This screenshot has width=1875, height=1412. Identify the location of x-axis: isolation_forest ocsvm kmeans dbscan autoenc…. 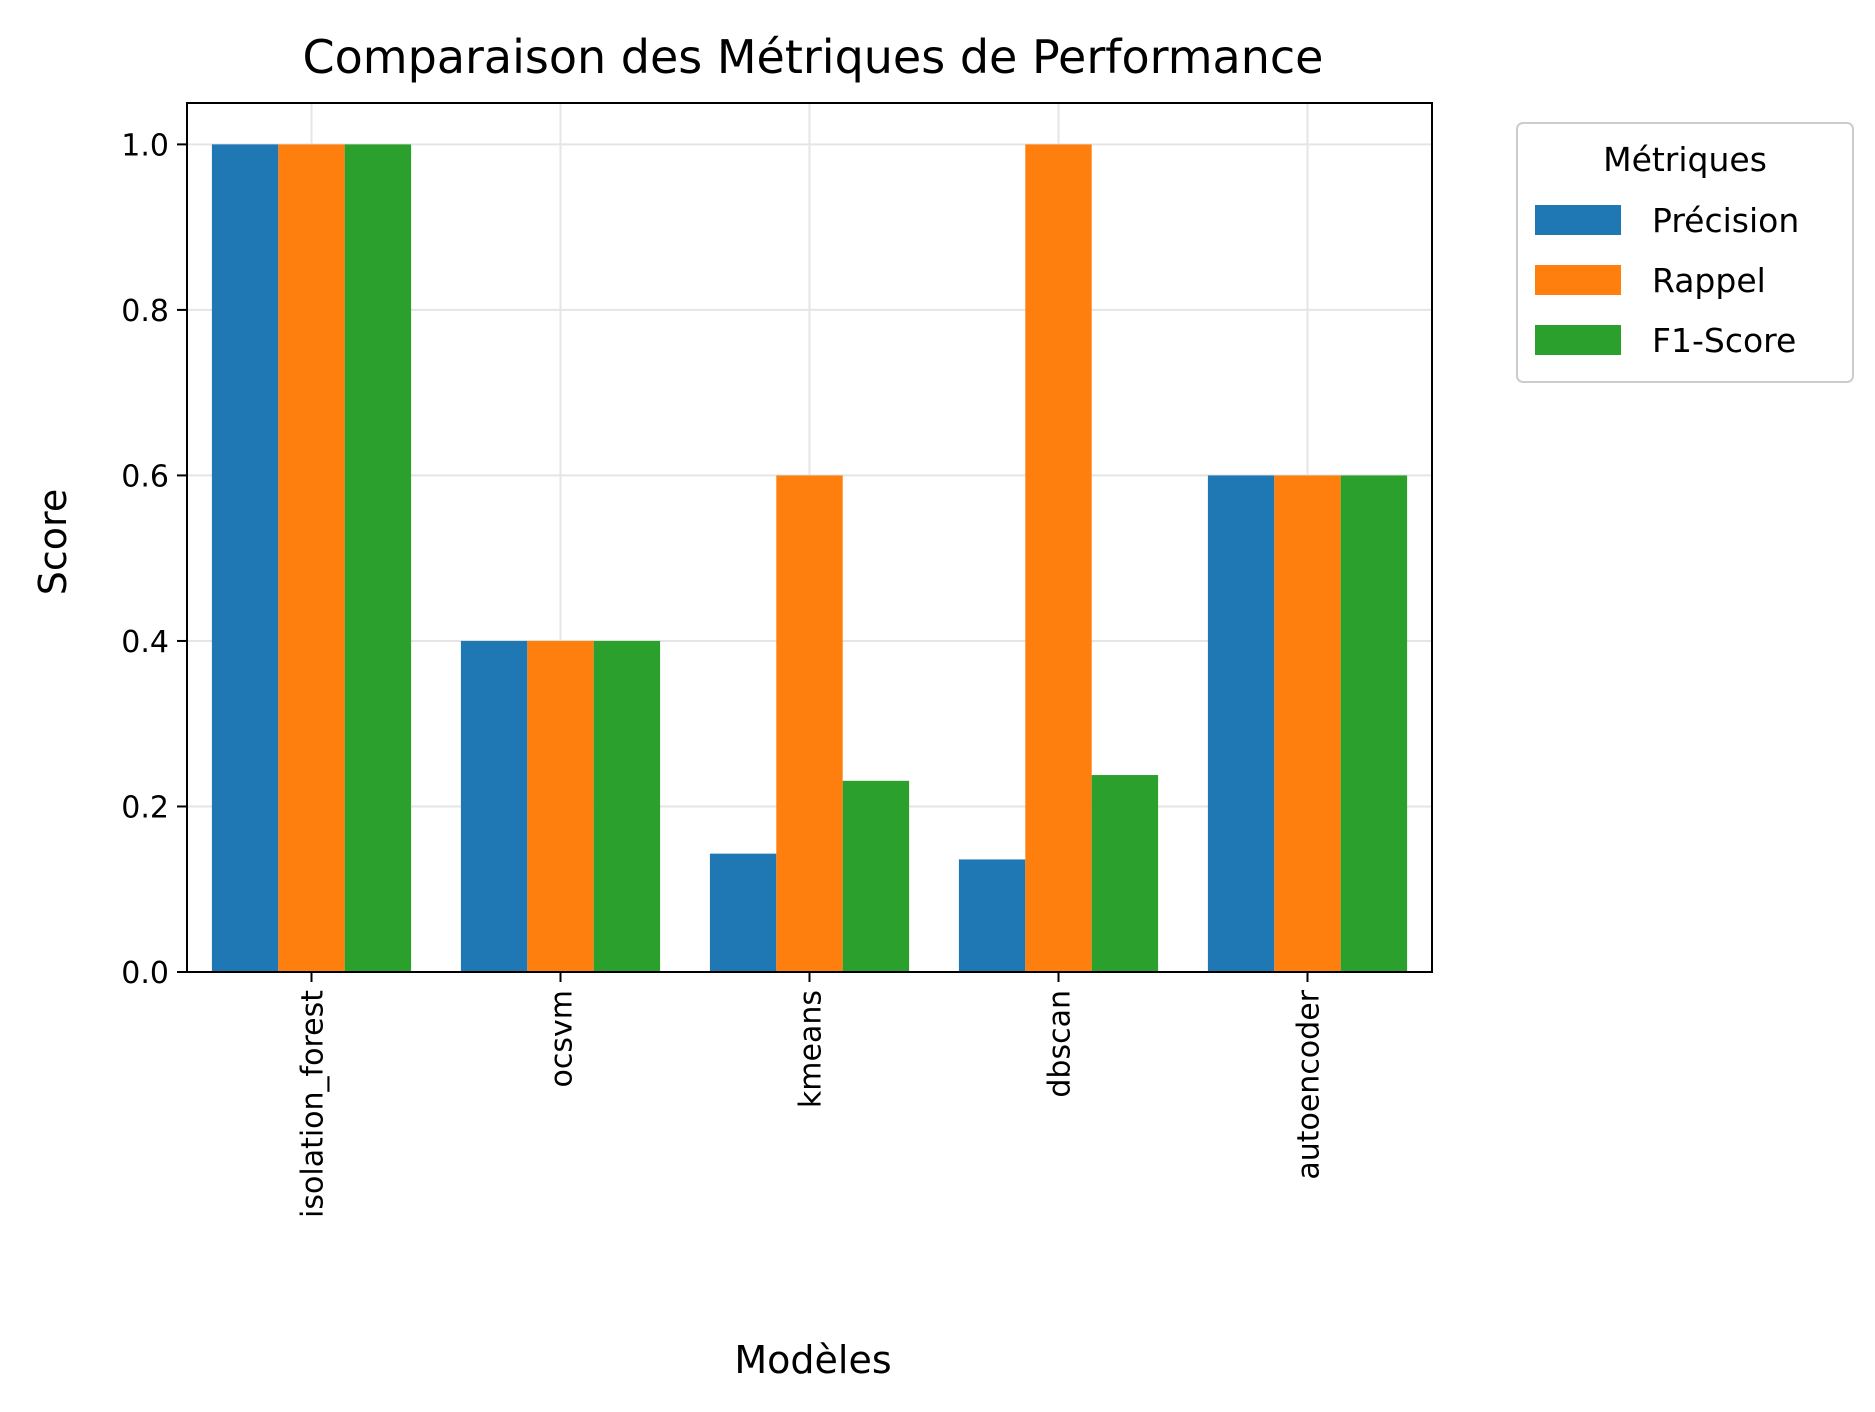
(811, 1095).